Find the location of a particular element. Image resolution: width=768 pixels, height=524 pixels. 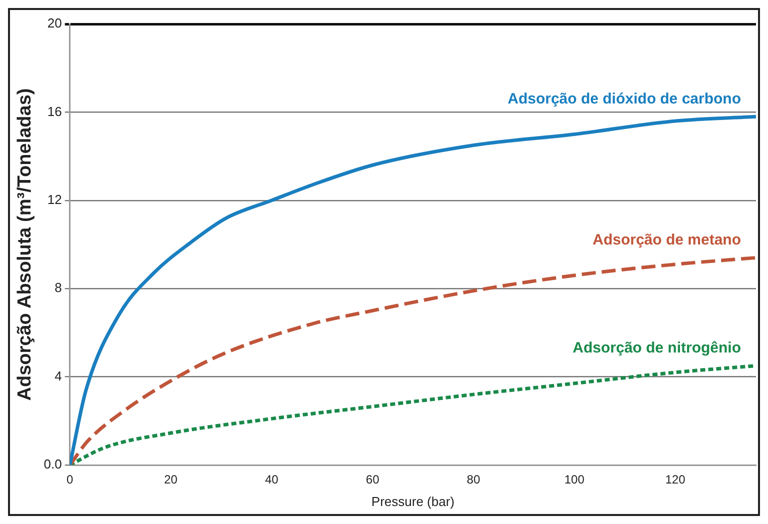

x-tick-label: 40 is located at coordinates (271, 479).